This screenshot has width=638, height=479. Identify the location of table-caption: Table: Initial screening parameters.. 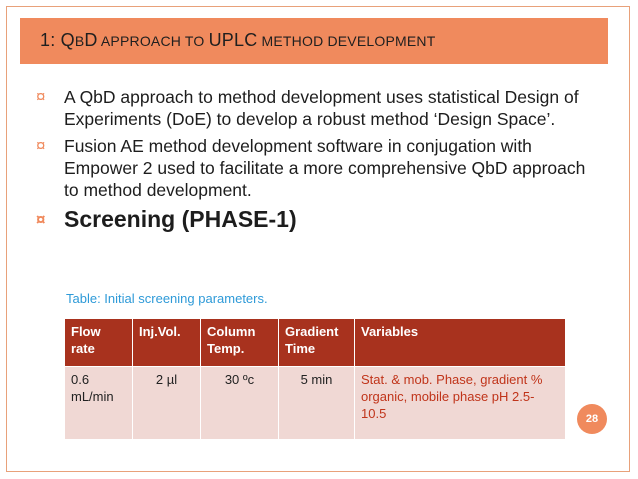
(167, 298).